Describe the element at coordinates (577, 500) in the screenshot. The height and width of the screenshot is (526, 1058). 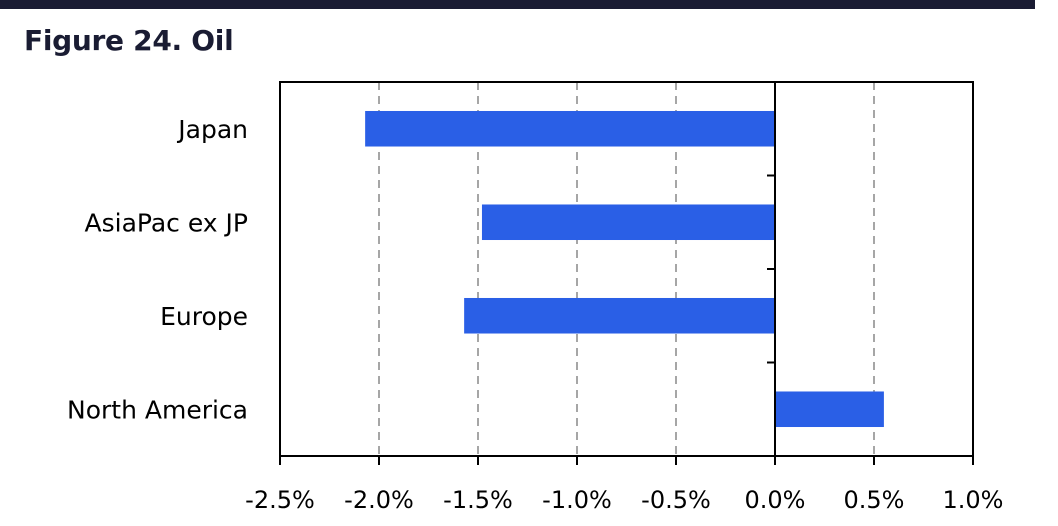
I see `x-tick-label: -1.0%` at that location.